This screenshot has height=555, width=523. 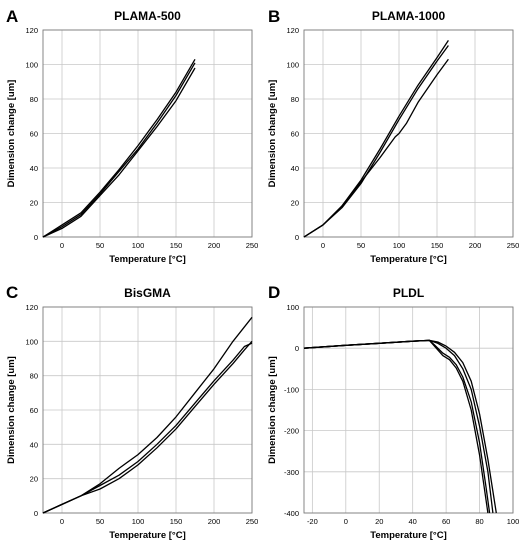 What do you see at coordinates (12, 292) in the screenshot?
I see `panel-letter: C` at bounding box center [12, 292].